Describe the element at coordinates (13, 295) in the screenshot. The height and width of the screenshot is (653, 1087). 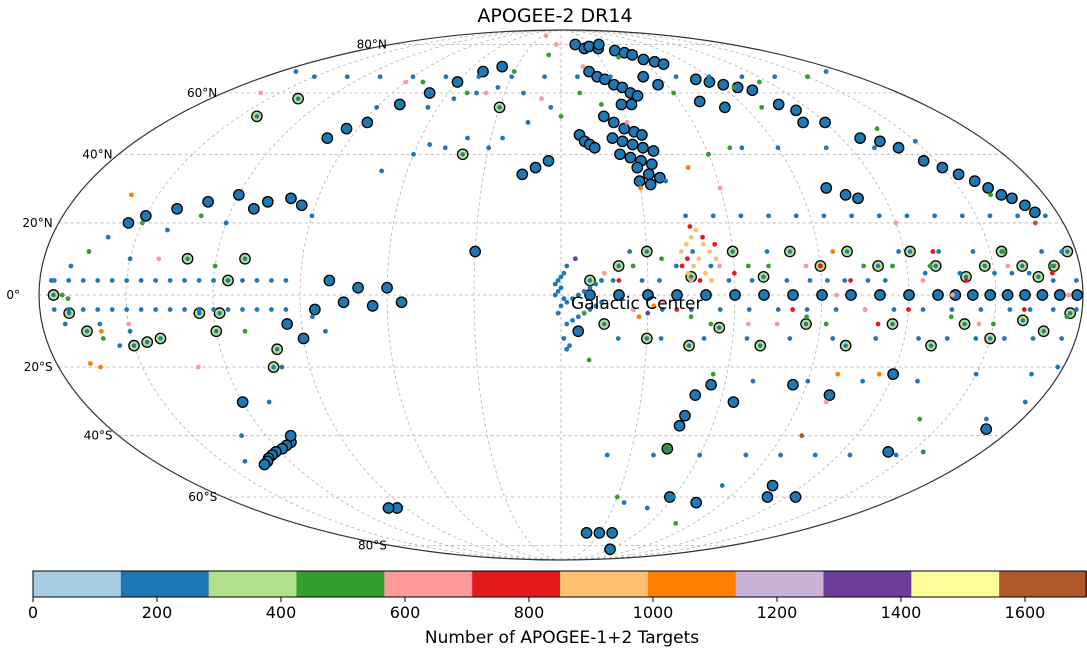
I see `lat-label: 0°` at that location.